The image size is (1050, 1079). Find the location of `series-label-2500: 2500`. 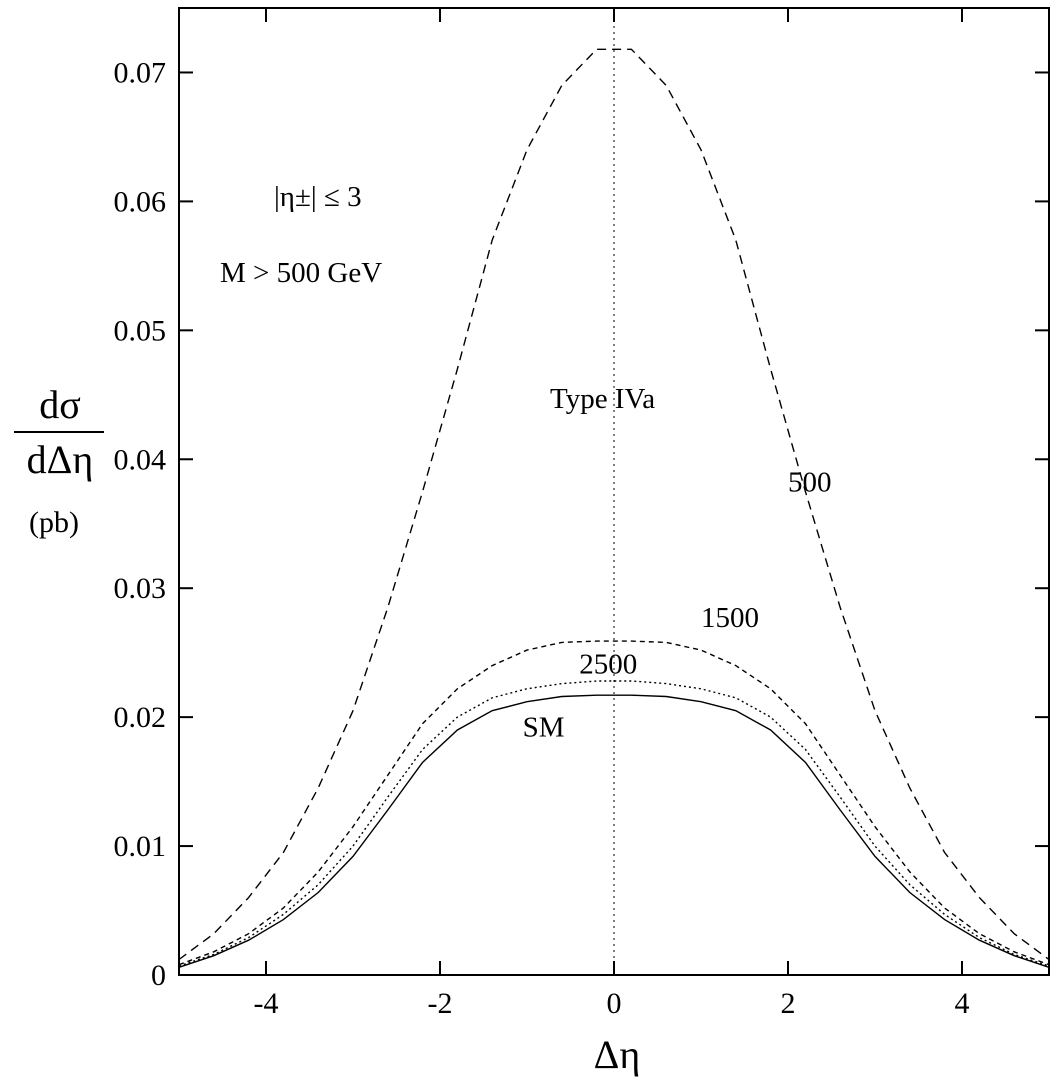

series-label-2500: 2500 is located at coordinates (608, 664).